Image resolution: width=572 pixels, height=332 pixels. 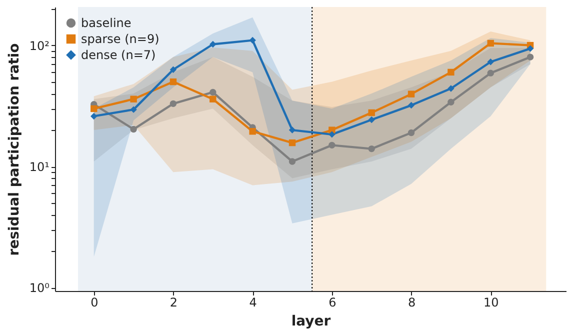 What do you see at coordinates (253, 303) in the screenshot?
I see `x-tick-label: 4` at bounding box center [253, 303].